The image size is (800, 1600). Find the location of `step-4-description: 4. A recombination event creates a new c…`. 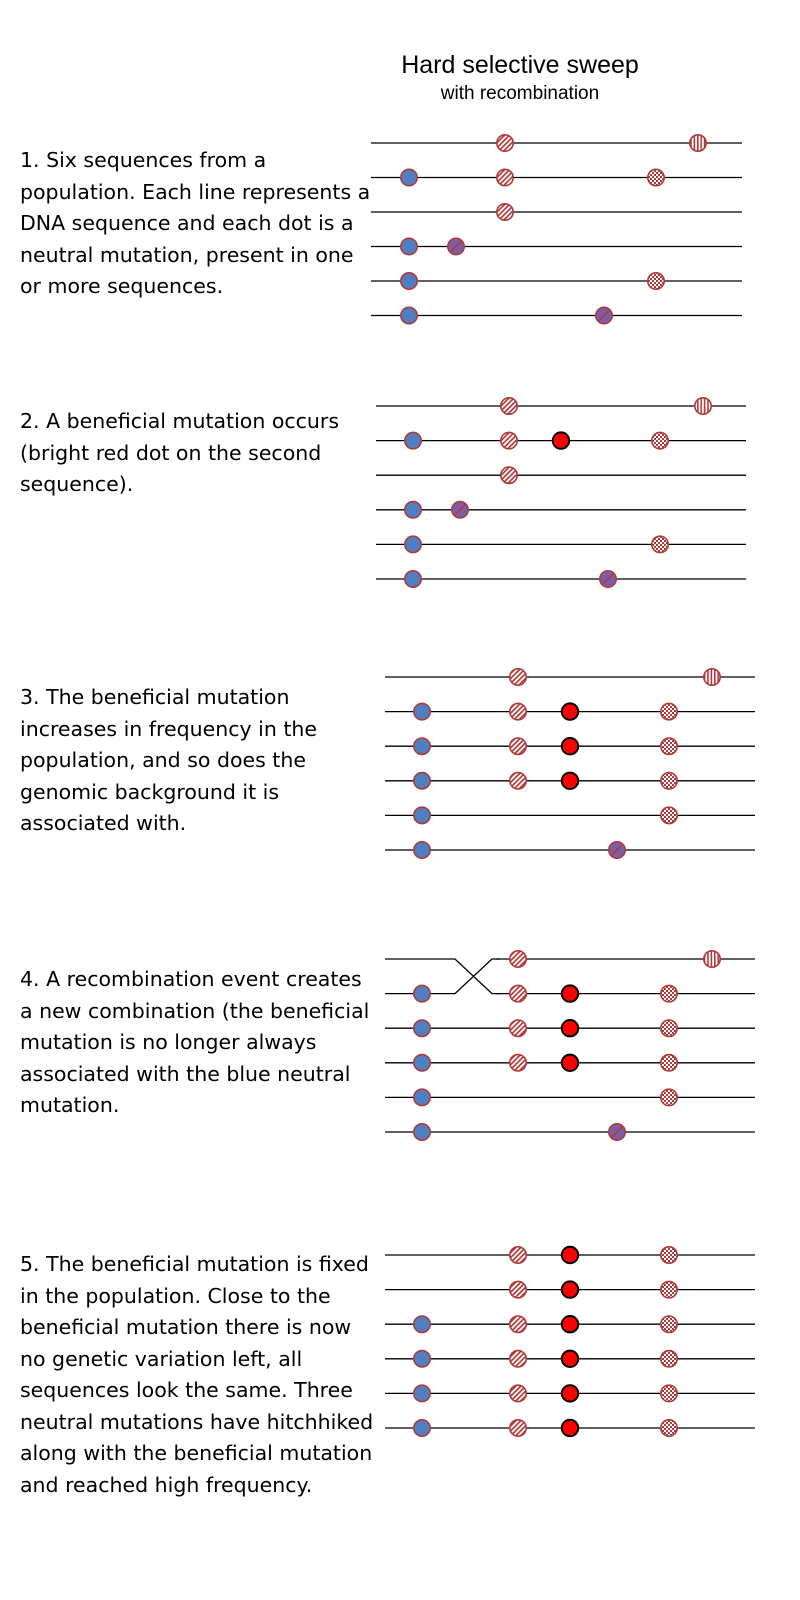

step-4-description: 4. A recombination event creates a new c… is located at coordinates (195, 1042).